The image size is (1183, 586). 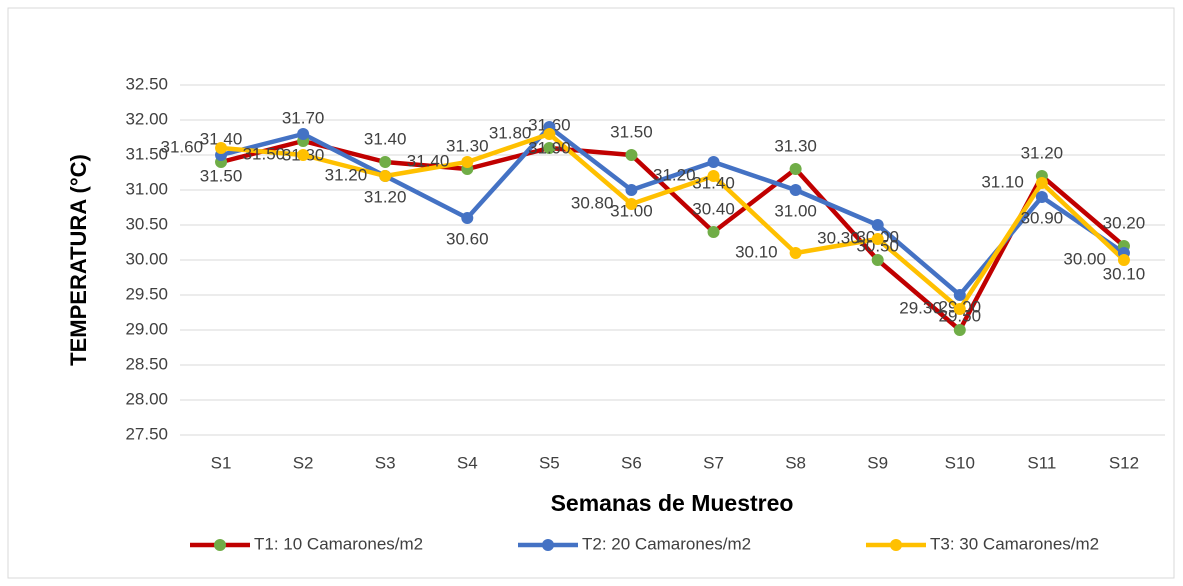 What do you see at coordinates (877, 462) in the screenshot?
I see `x-tick-label: S9` at bounding box center [877, 462].